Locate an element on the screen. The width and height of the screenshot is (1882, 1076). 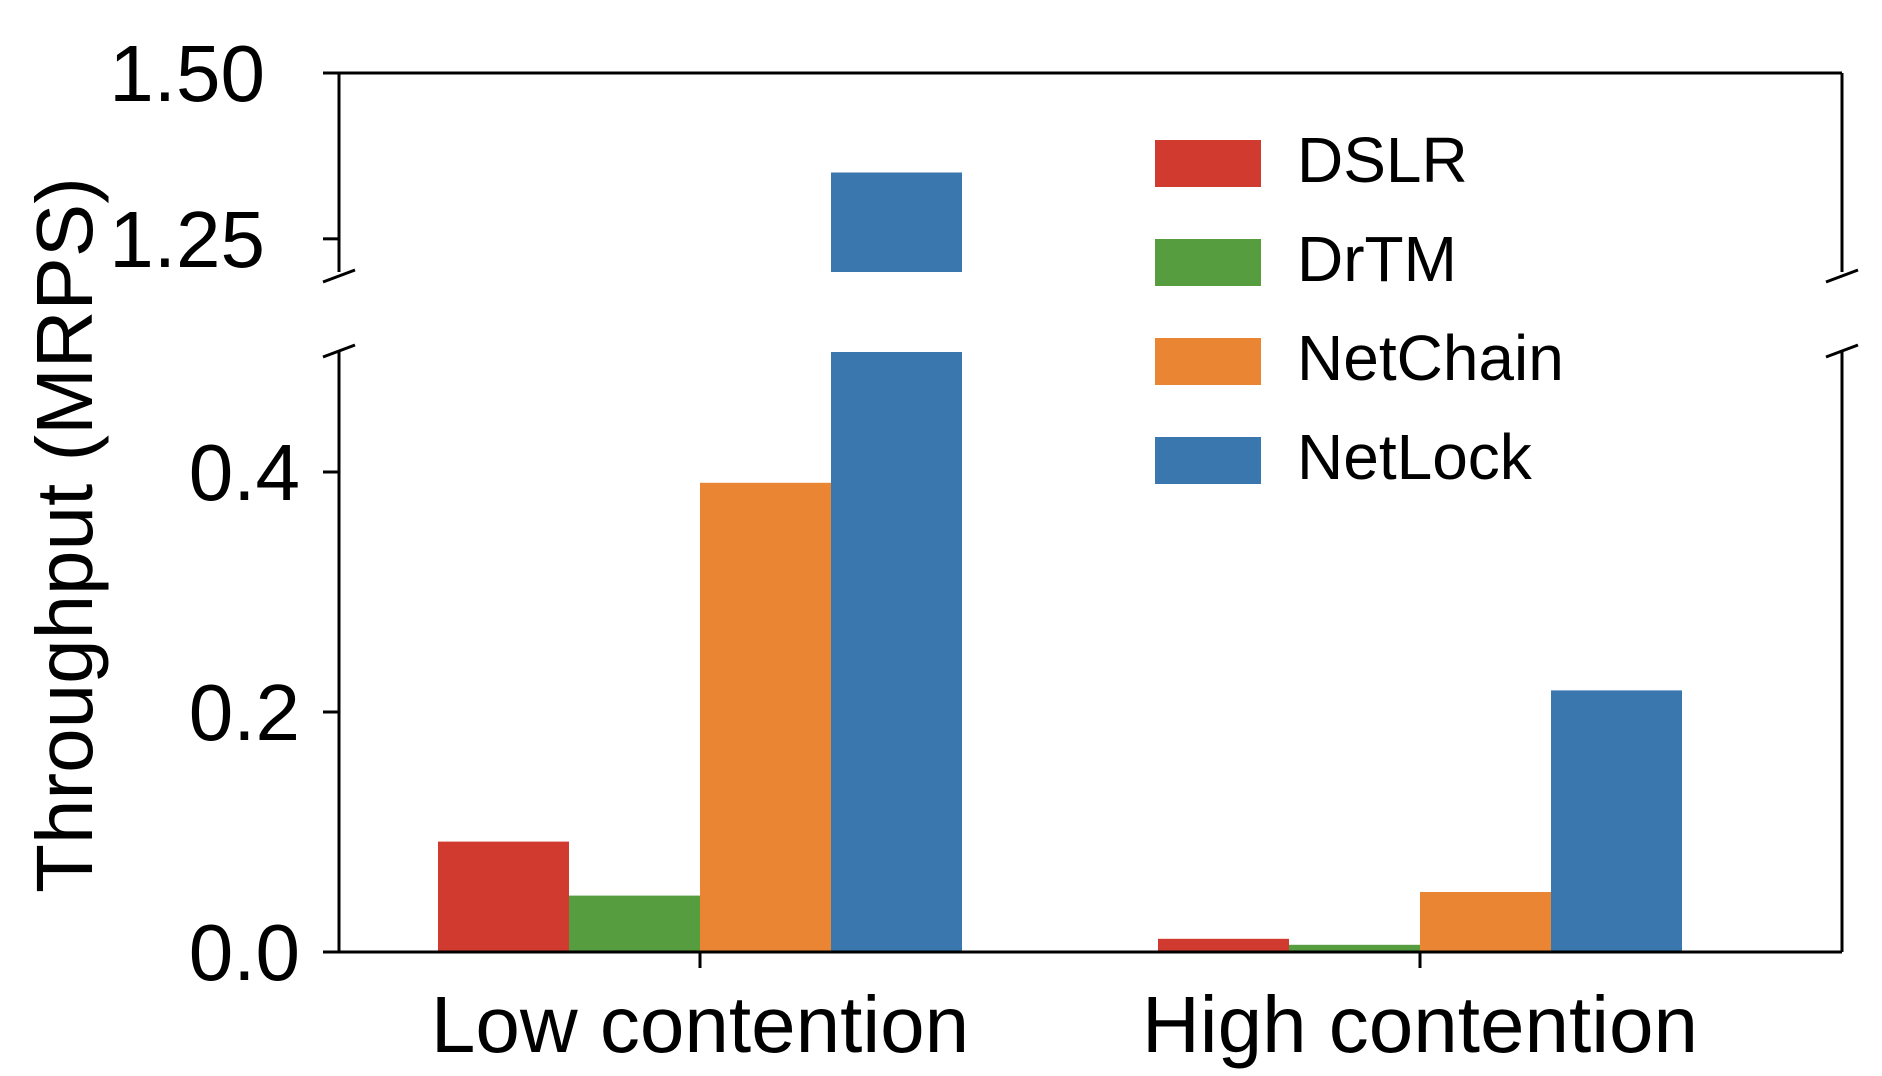
y-tick-label: 0.0 is located at coordinates (244, 952).